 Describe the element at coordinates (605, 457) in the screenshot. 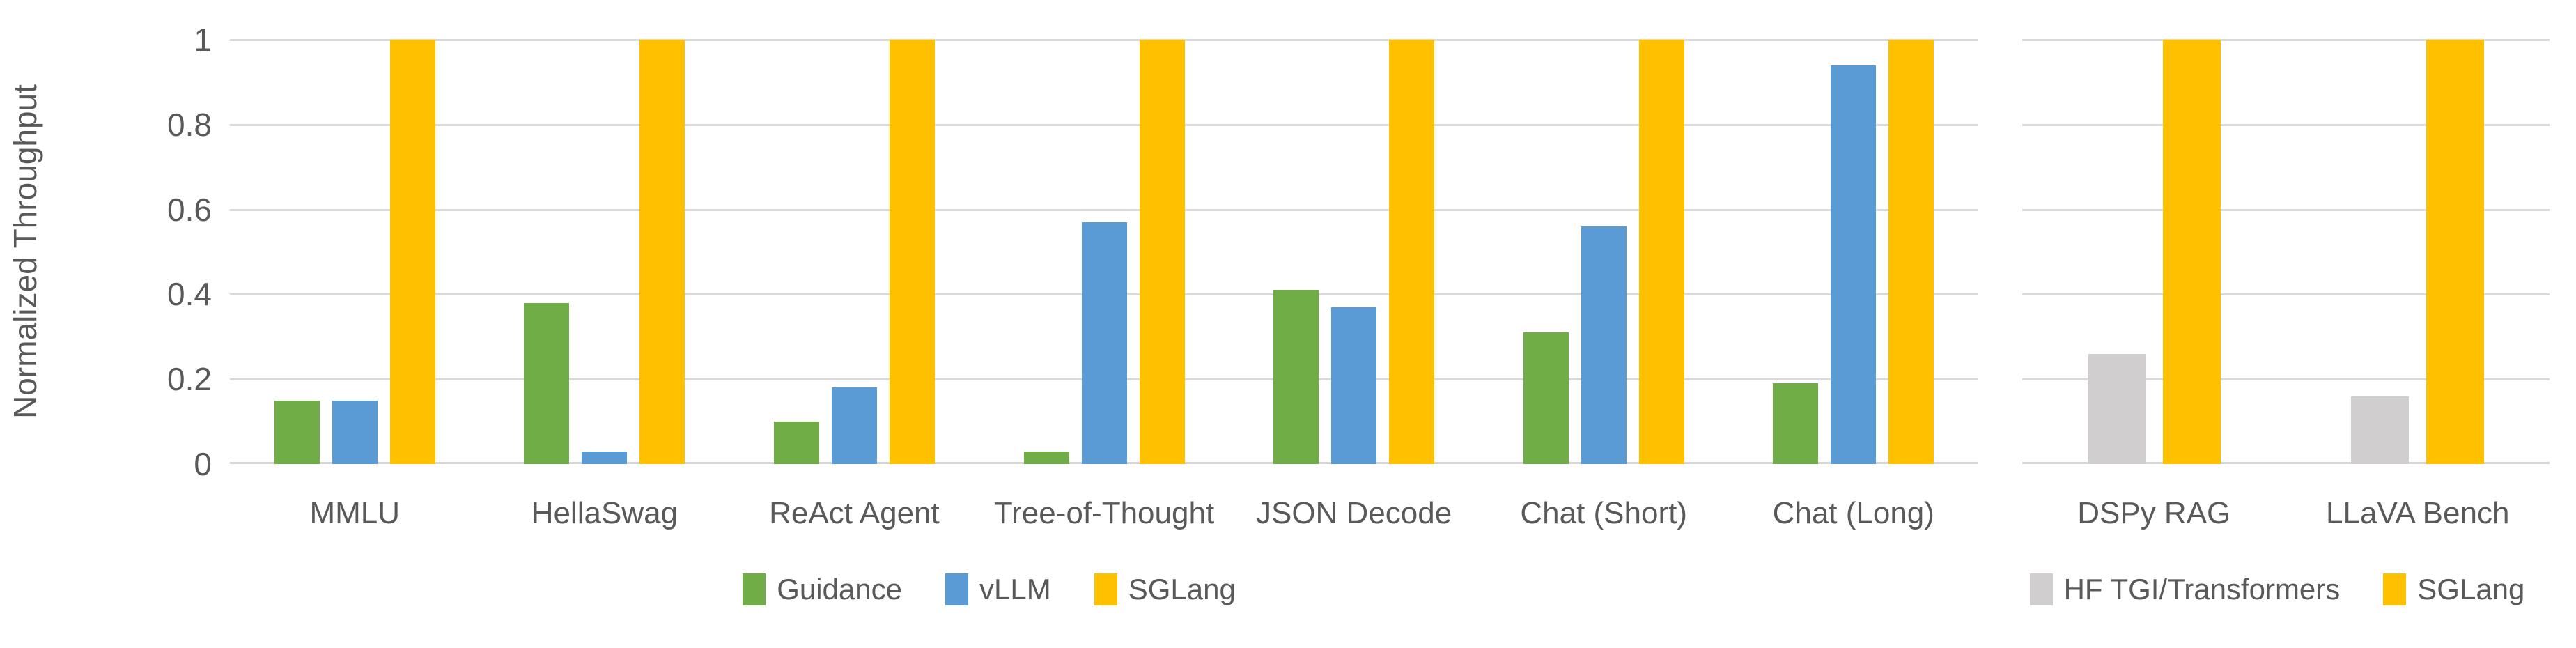

I see `bar-vllm-hellaswag` at that location.